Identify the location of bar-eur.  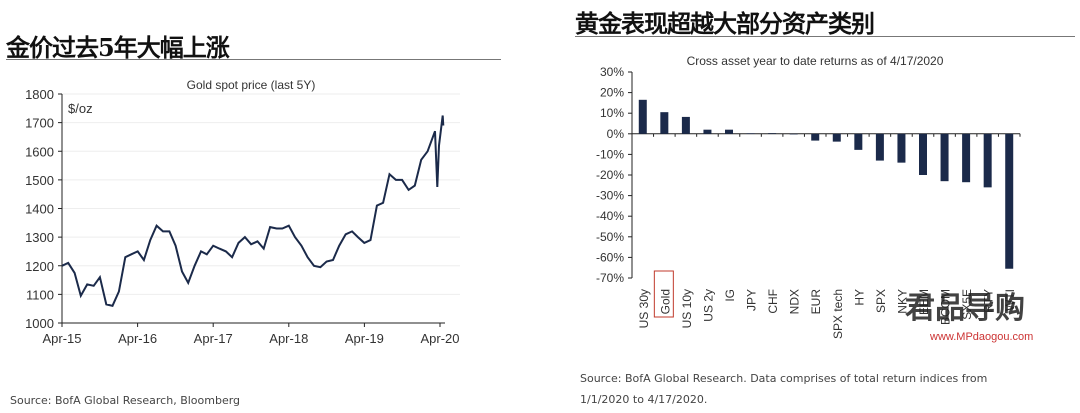
(815, 137).